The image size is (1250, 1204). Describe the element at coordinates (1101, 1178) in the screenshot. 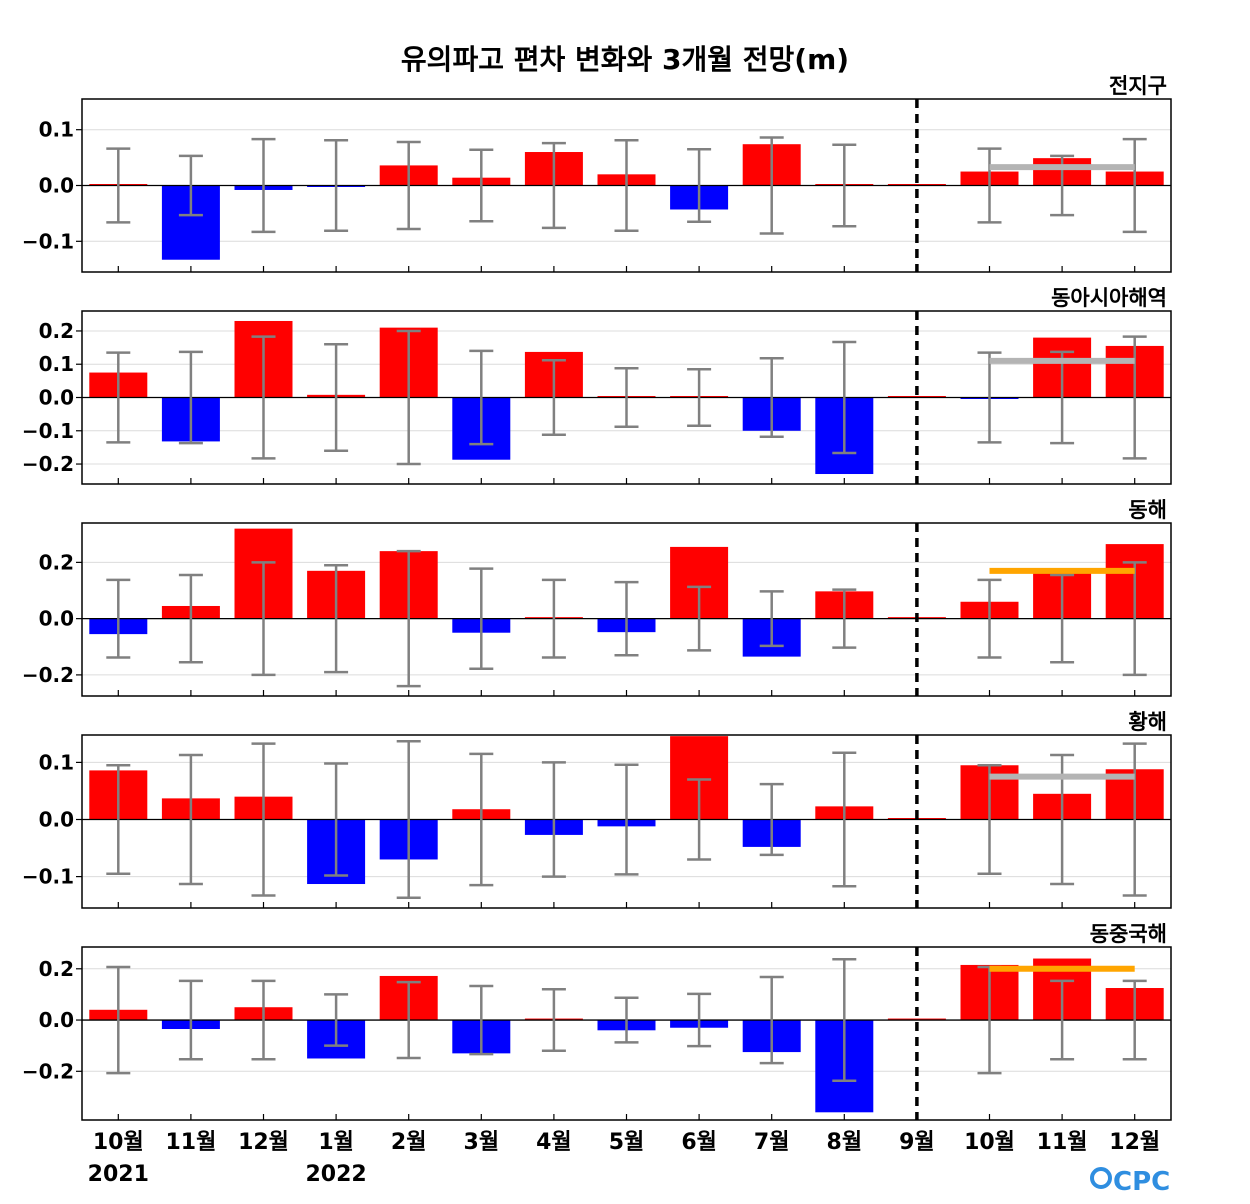

I see `cpc-logo-icon` at that location.